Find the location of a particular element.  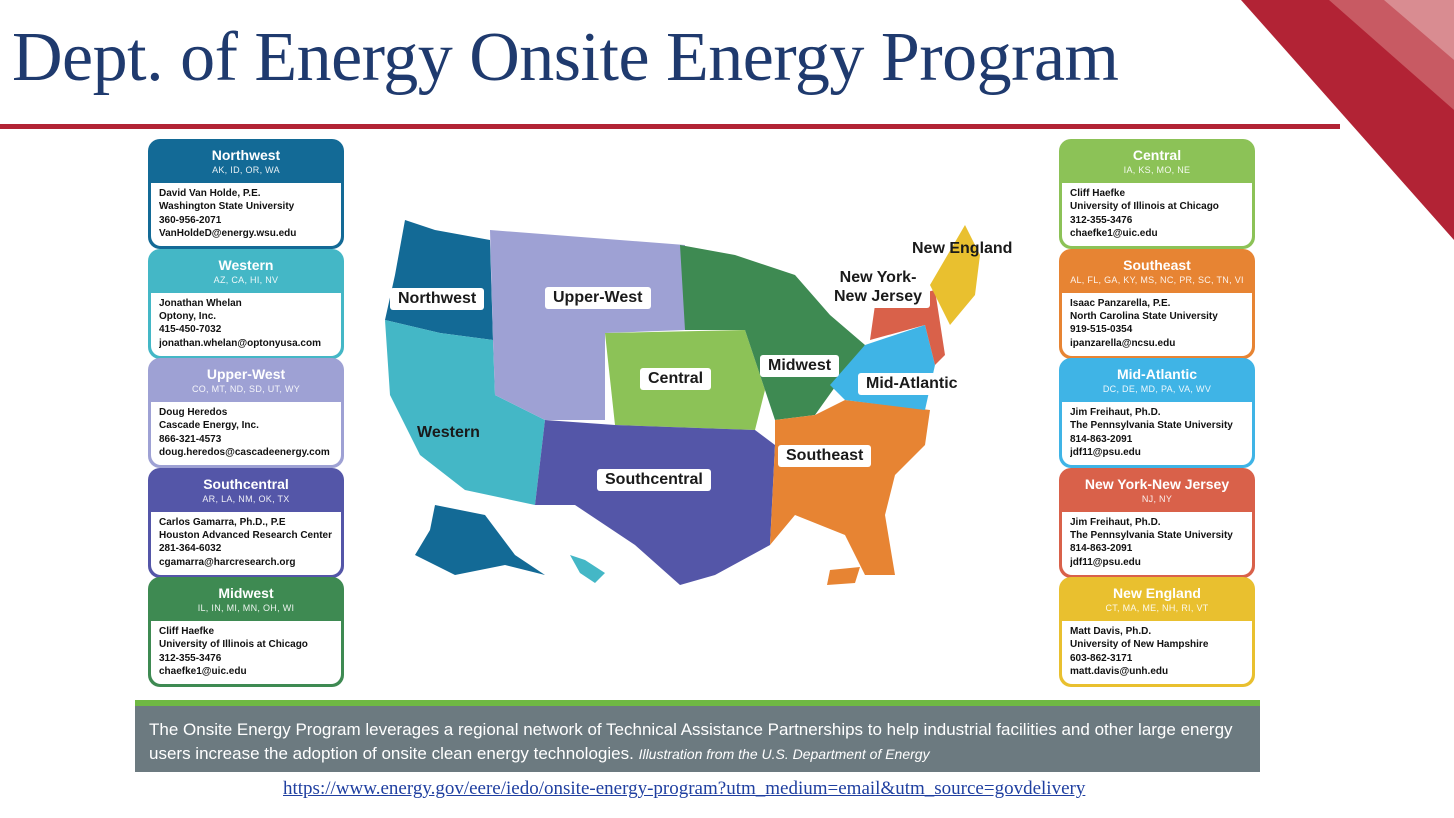

region-upper-west is located at coordinates (587, 325).